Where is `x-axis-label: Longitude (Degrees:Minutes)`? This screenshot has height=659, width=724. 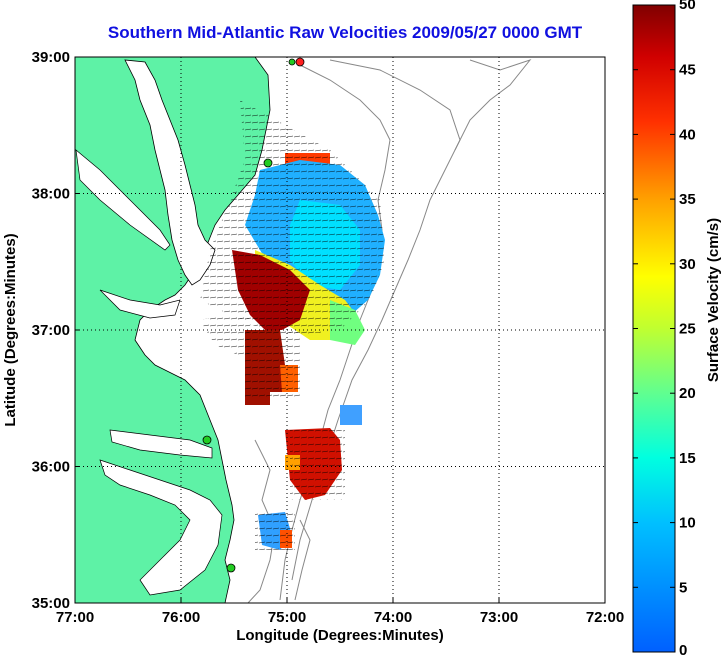
x-axis-label: Longitude (Degrees:Minutes) is located at coordinates (340, 635).